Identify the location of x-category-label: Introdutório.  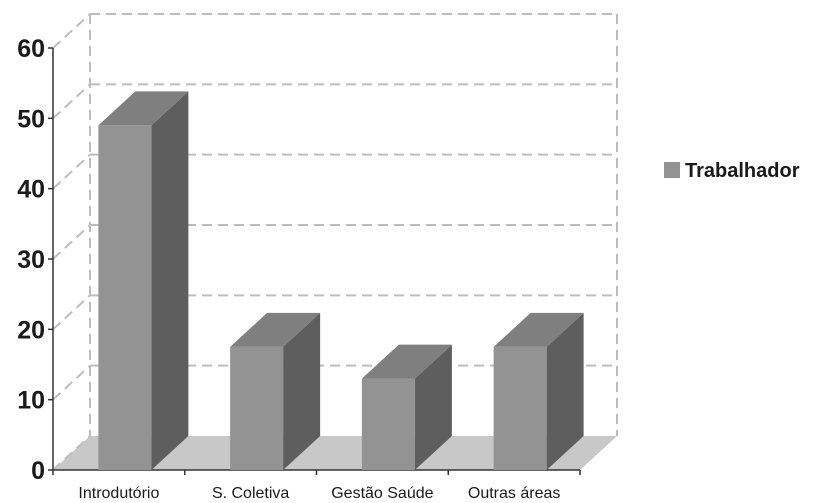
(118, 493).